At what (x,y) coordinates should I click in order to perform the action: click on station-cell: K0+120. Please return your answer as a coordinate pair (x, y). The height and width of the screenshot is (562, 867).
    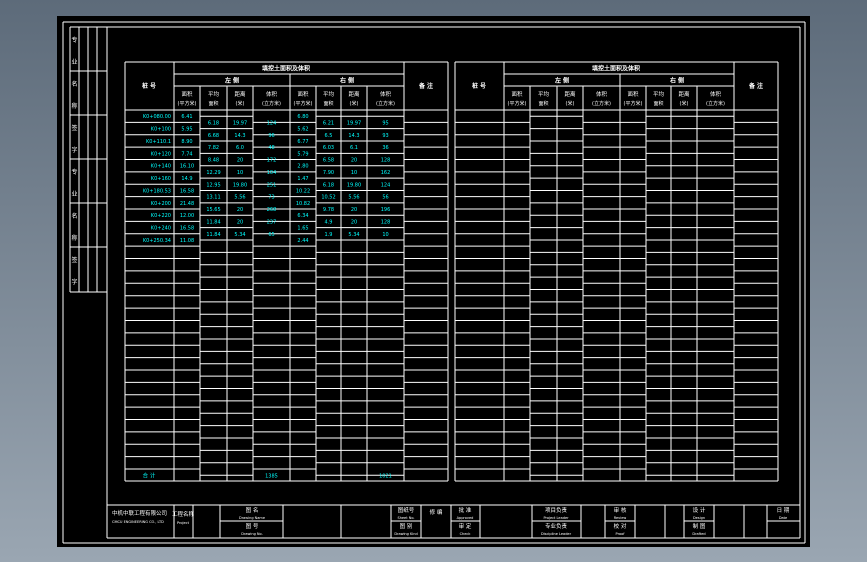
    Looking at the image, I should click on (161, 154).